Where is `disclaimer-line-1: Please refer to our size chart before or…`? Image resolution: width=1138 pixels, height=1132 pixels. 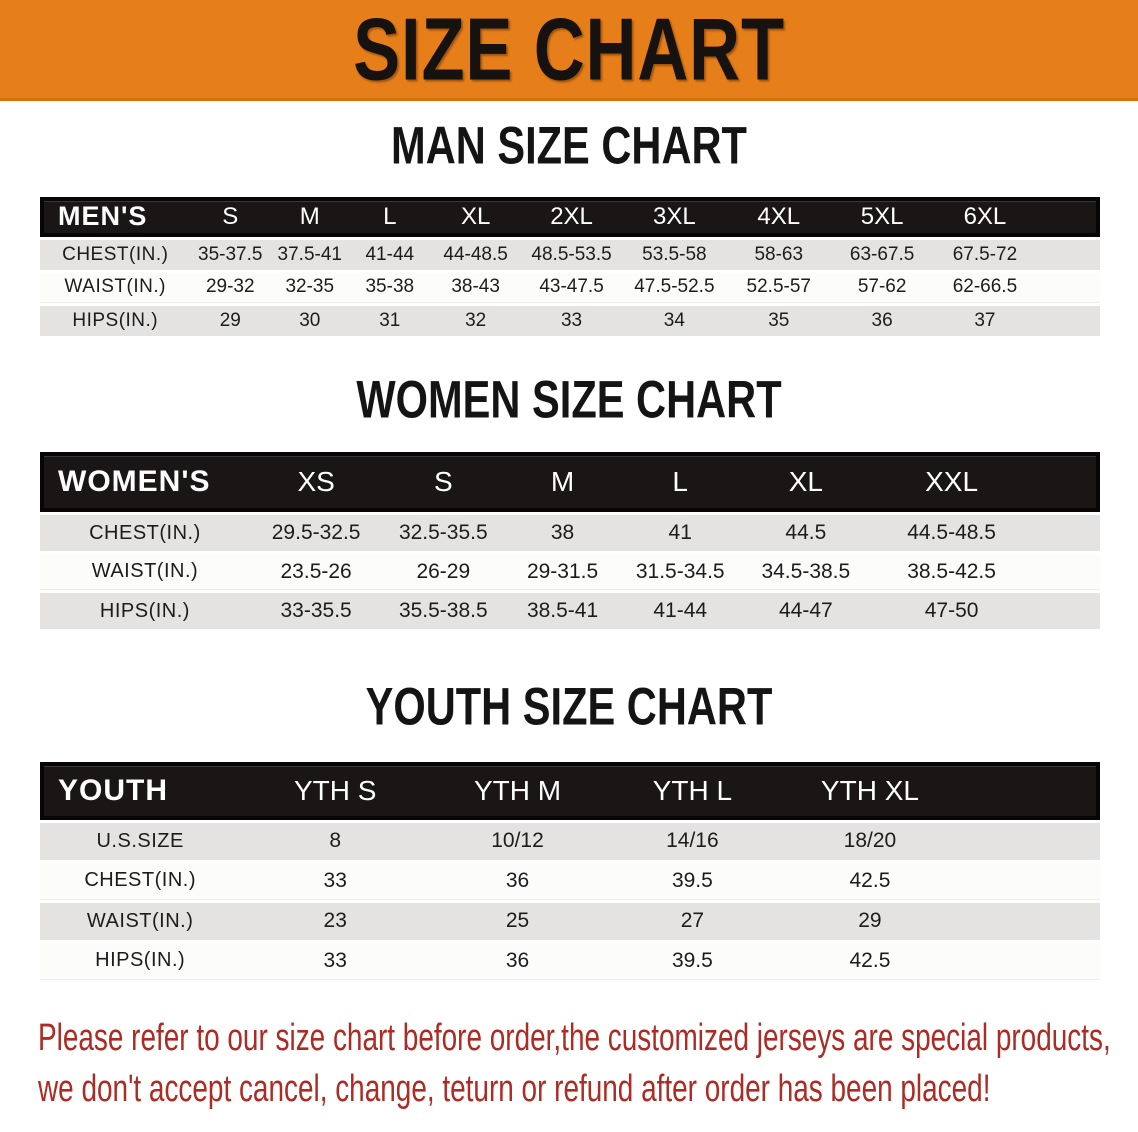 disclaimer-line-1: Please refer to our size chart before or… is located at coordinates (574, 1037).